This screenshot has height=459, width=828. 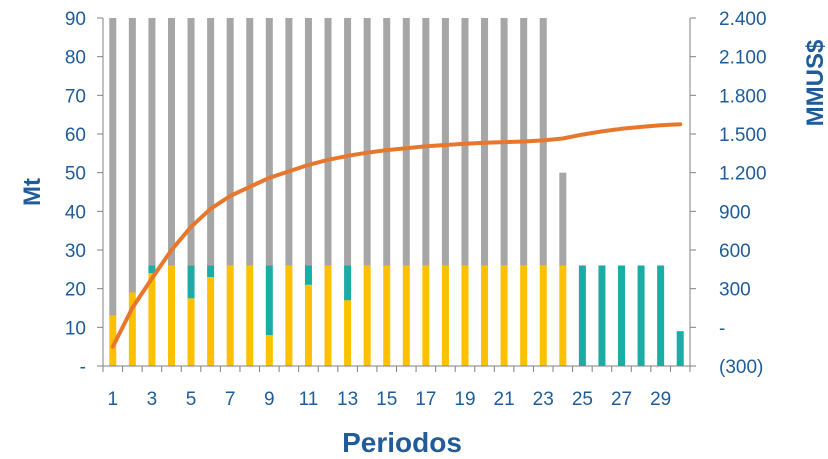 What do you see at coordinates (32, 192) in the screenshot?
I see `y-axis-title: Mt` at bounding box center [32, 192].